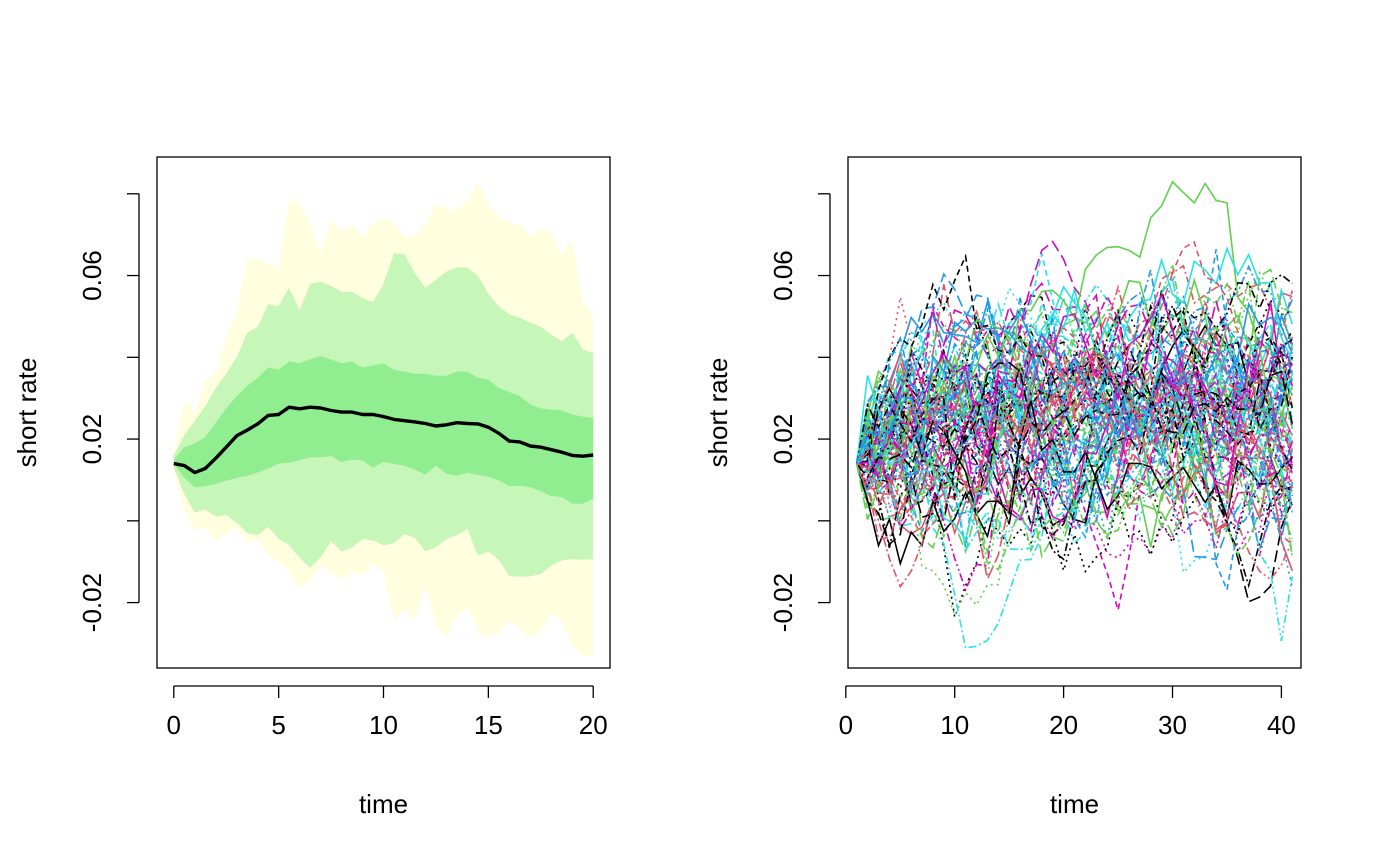  I want to click on x-axis: 0 10 20 30 40, so click(1067, 712).